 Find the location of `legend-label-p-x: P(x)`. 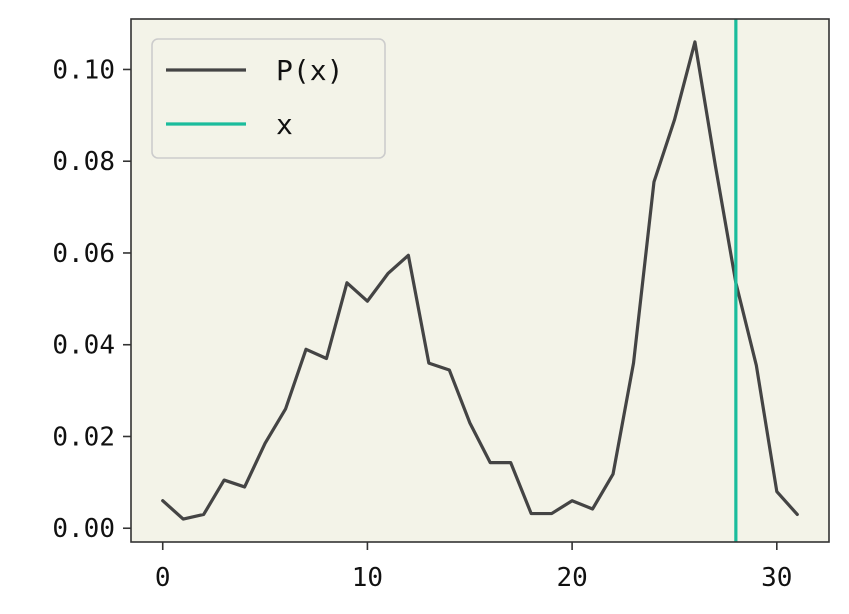

legend-label-p-x: P(x) is located at coordinates (309, 70).